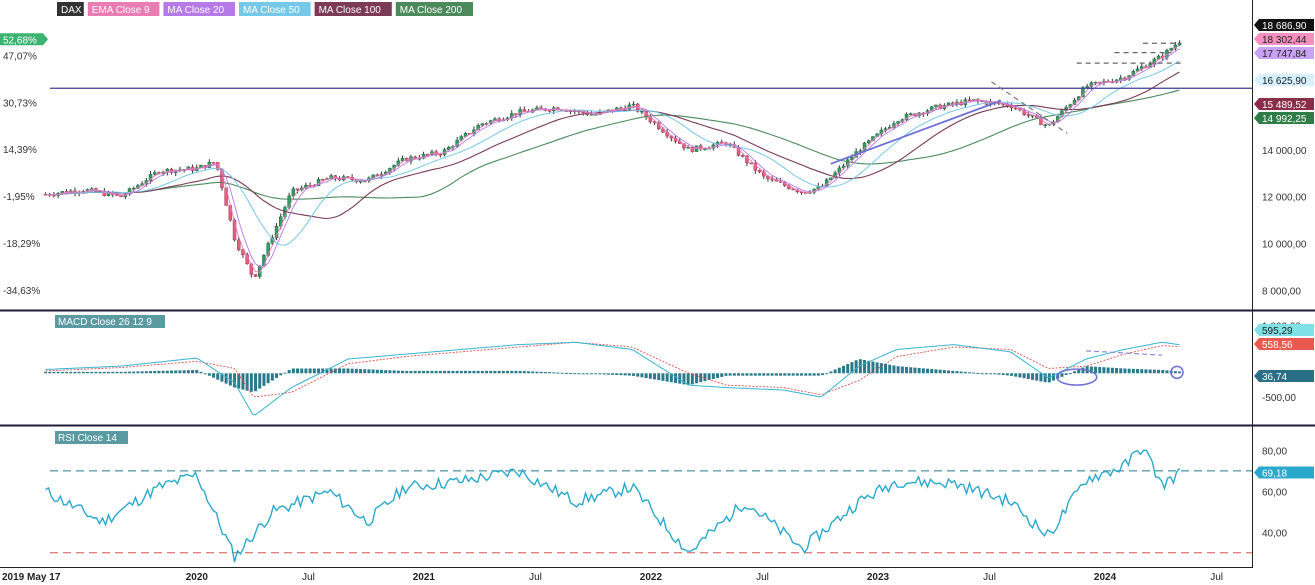  I want to click on price-badge: 18 686,90, so click(1284, 26).